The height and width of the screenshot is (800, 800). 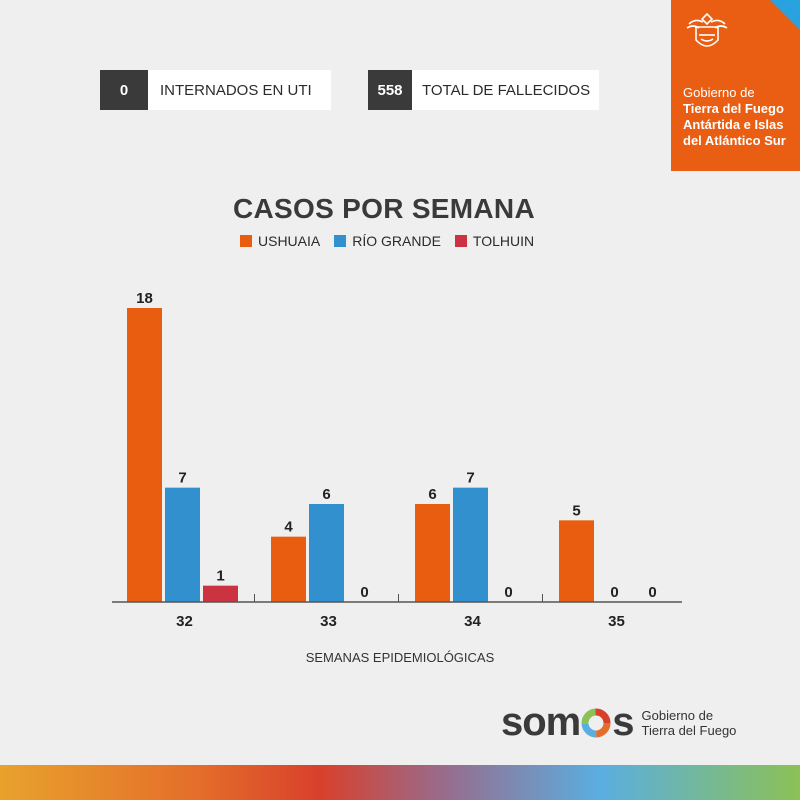 What do you see at coordinates (623, 722) in the screenshot?
I see `somos-word-right: s` at bounding box center [623, 722].